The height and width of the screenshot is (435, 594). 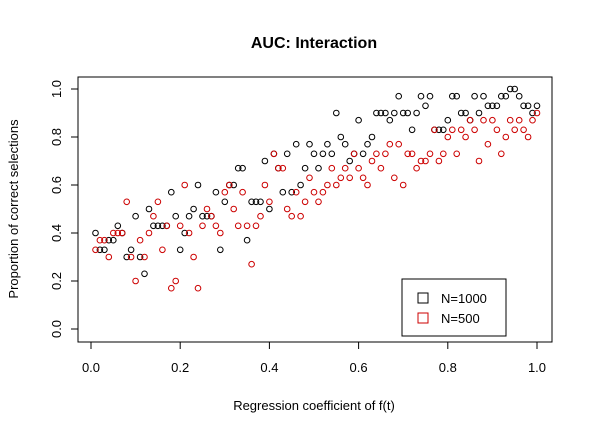 I want to click on legend-box, so click(x=454, y=307).